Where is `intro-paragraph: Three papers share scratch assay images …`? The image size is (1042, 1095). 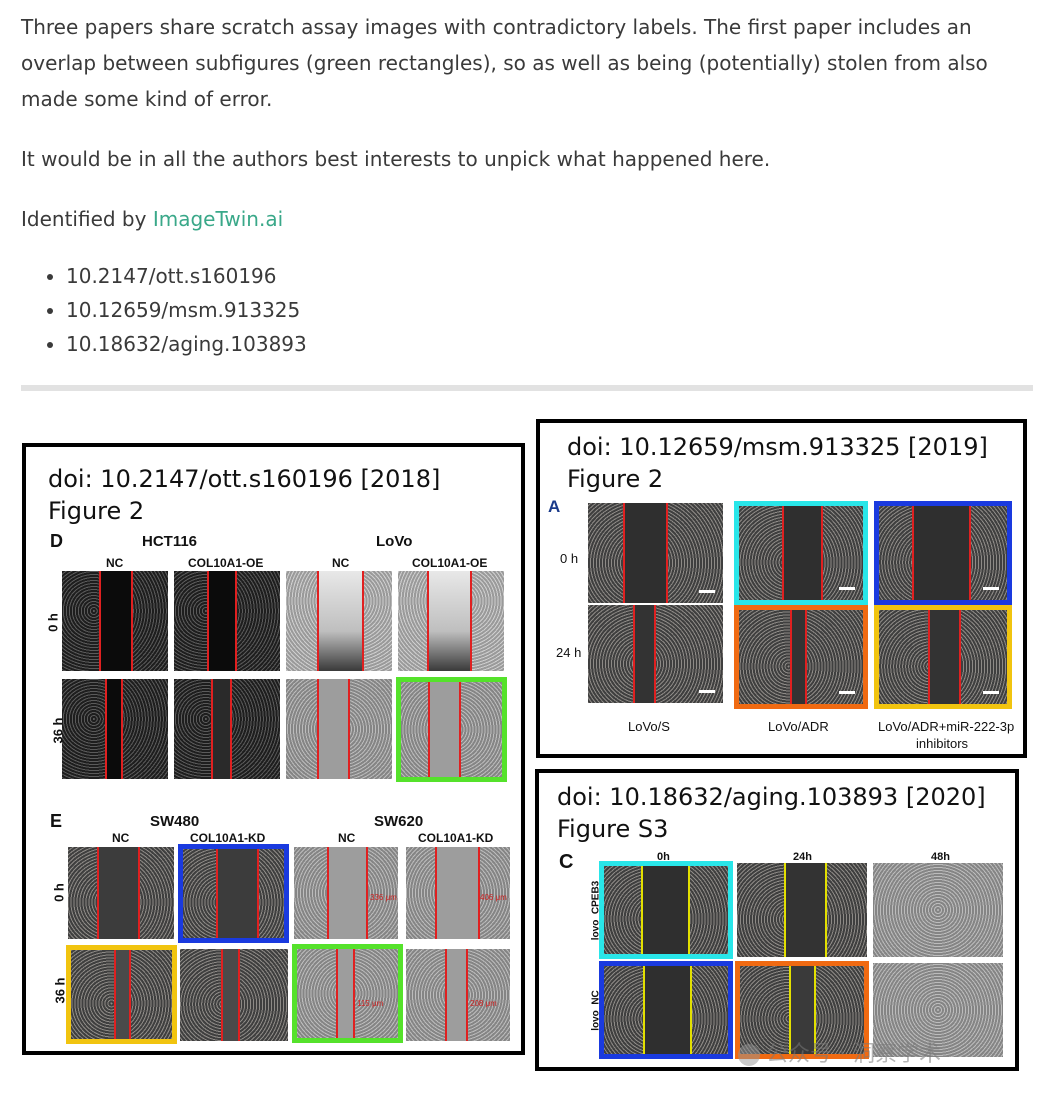 intro-paragraph: Three papers share scratch assay images … is located at coordinates (504, 63).